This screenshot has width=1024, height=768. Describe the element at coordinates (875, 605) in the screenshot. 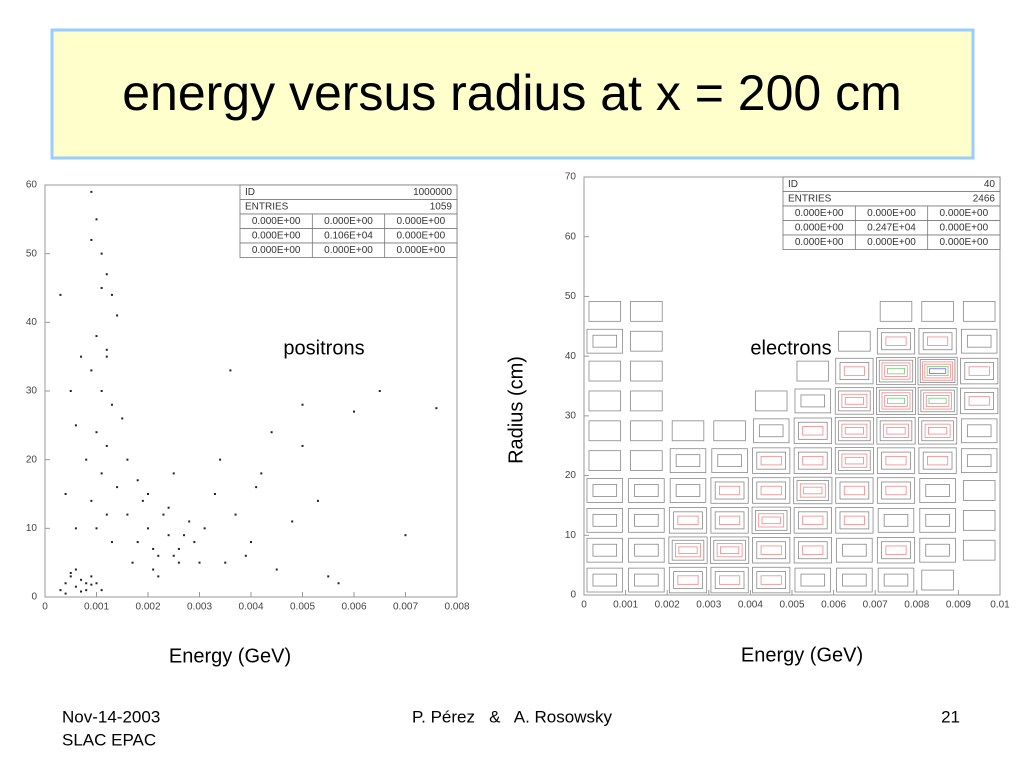

I see `x-tick-label: 0.007` at that location.